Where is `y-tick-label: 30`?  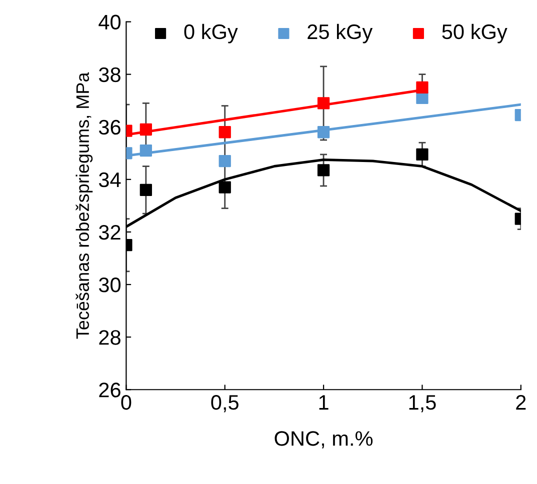 y-tick-label: 30 is located at coordinates (109, 285).